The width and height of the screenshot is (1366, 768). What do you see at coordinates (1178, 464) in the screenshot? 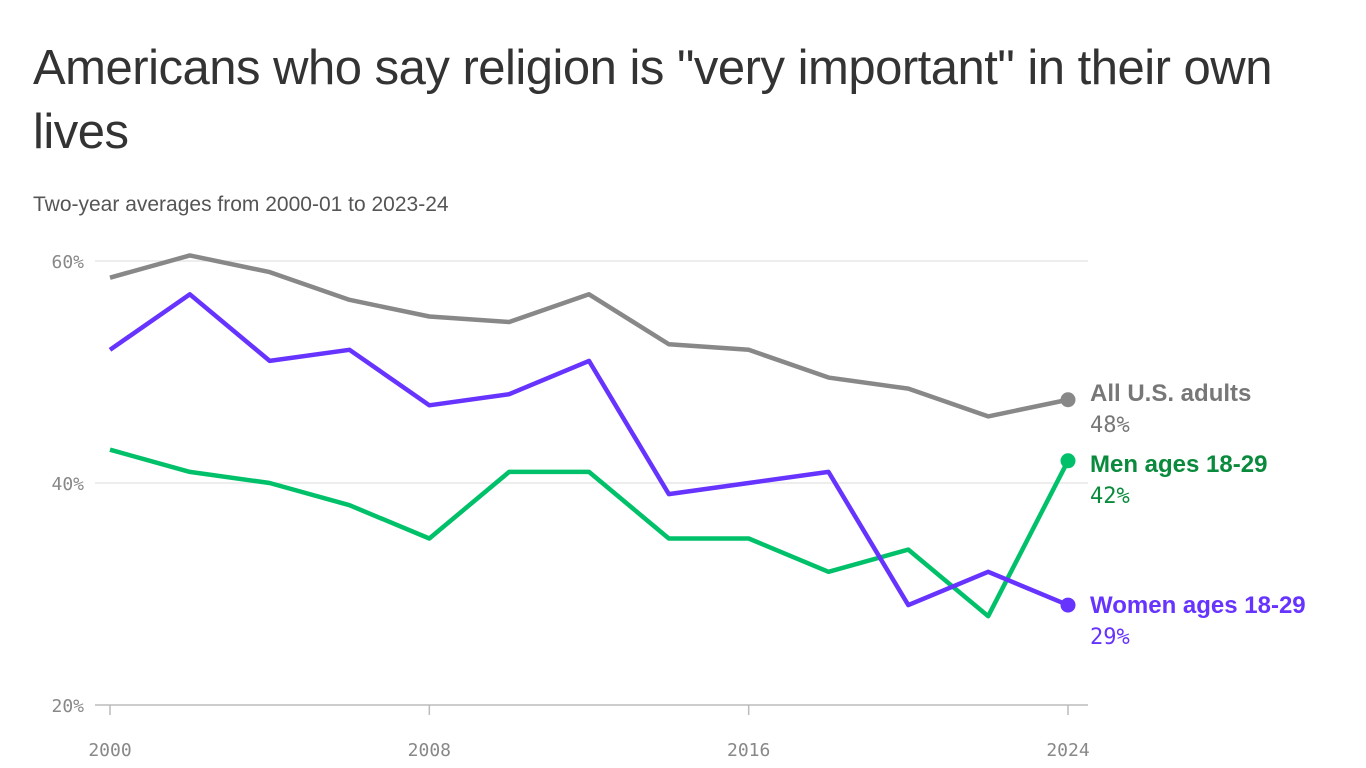
I see `series-label: Men ages 18-29` at bounding box center [1178, 464].